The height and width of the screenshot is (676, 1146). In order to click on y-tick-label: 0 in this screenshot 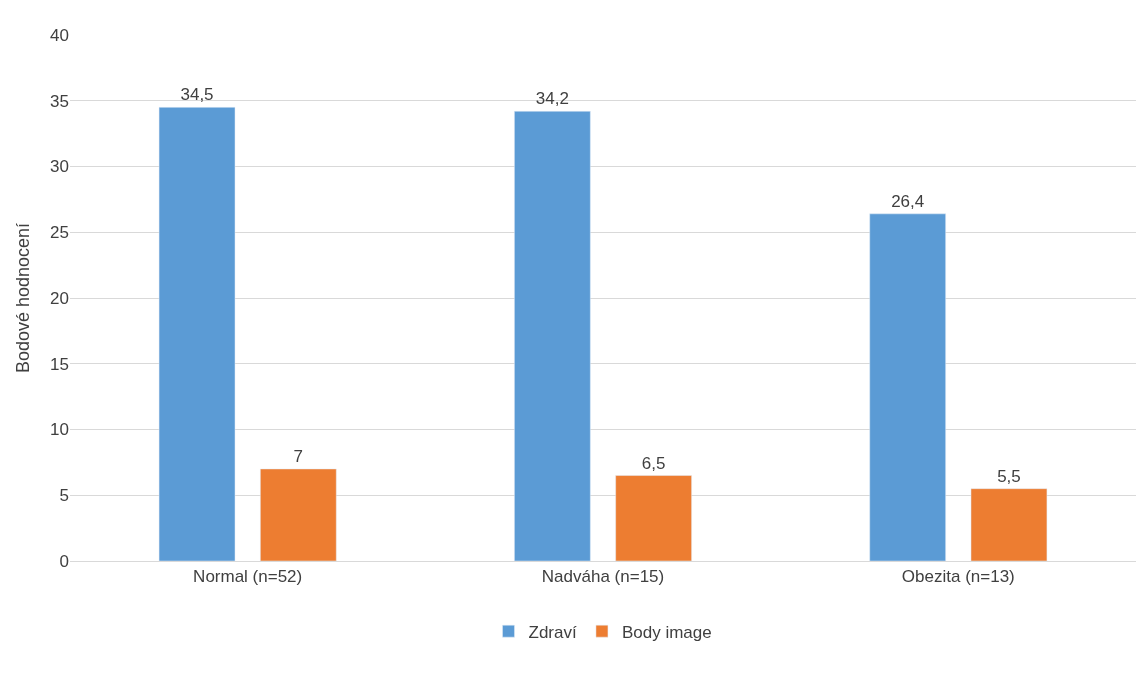, I will do `click(64, 561)`.